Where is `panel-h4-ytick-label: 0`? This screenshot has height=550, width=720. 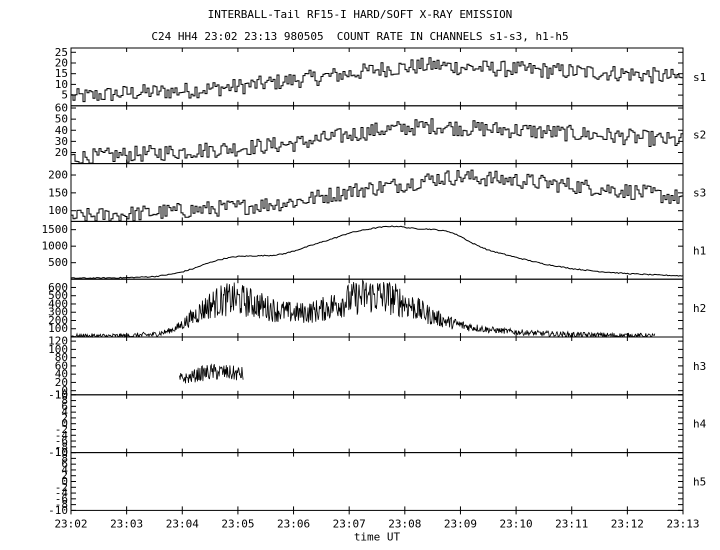
panel-h4-ytick-label: 0 is located at coordinates (64, 423).